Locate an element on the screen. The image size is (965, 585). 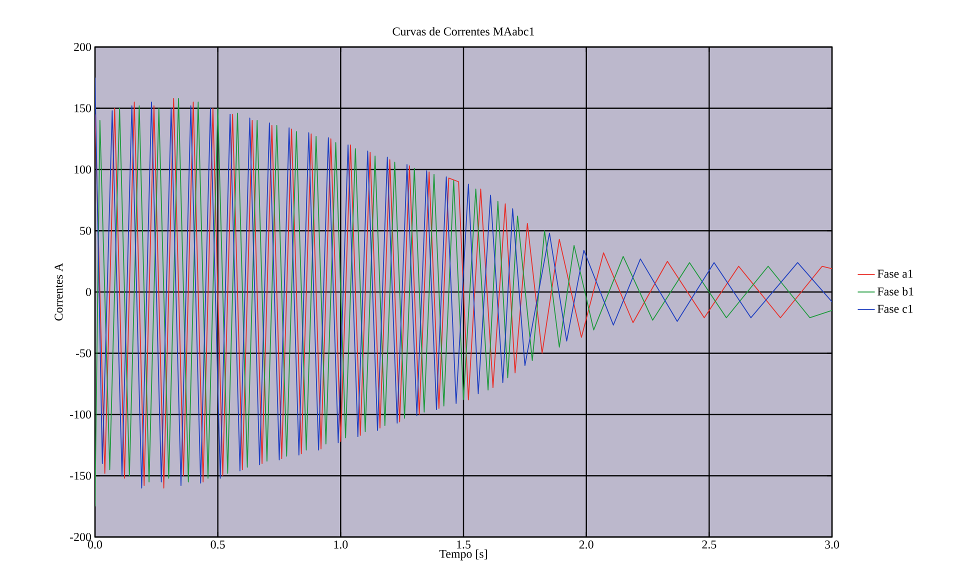
y-tick-label: -200 is located at coordinates (81, 537).